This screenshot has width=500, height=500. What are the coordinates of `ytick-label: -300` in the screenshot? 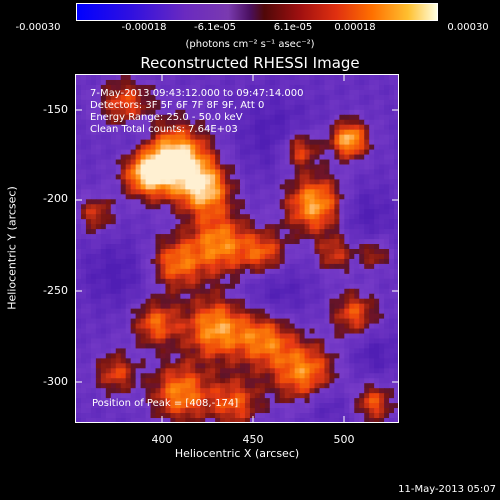 It's located at (55, 381).